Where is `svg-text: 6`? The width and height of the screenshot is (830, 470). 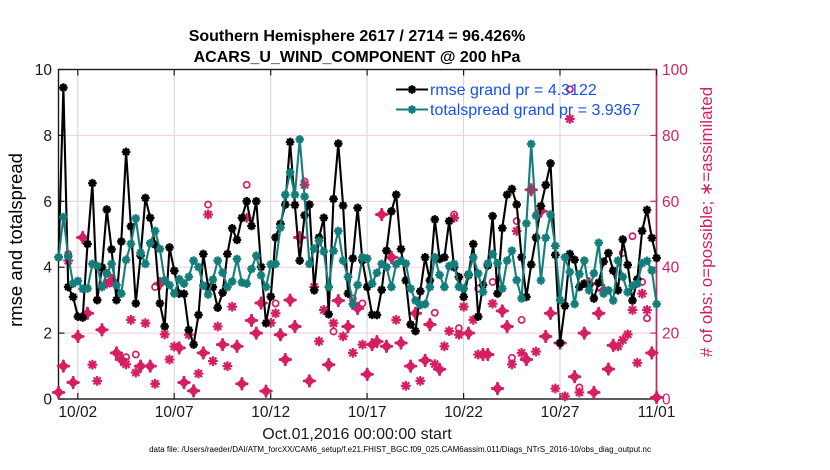
svg-text: 6 is located at coordinates (47, 202).